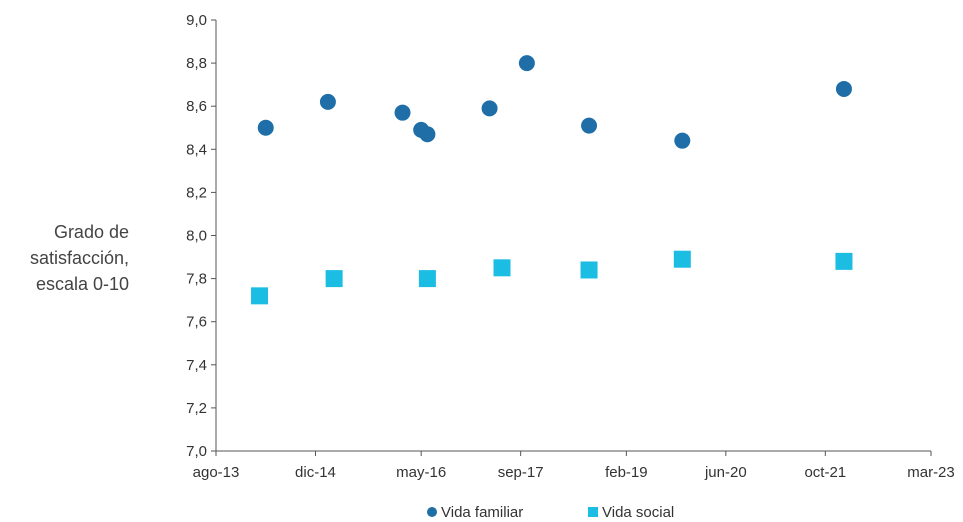 The height and width of the screenshot is (522, 963). What do you see at coordinates (196, 365) in the screenshot?
I see `y-tick-label: 7,4` at bounding box center [196, 365].